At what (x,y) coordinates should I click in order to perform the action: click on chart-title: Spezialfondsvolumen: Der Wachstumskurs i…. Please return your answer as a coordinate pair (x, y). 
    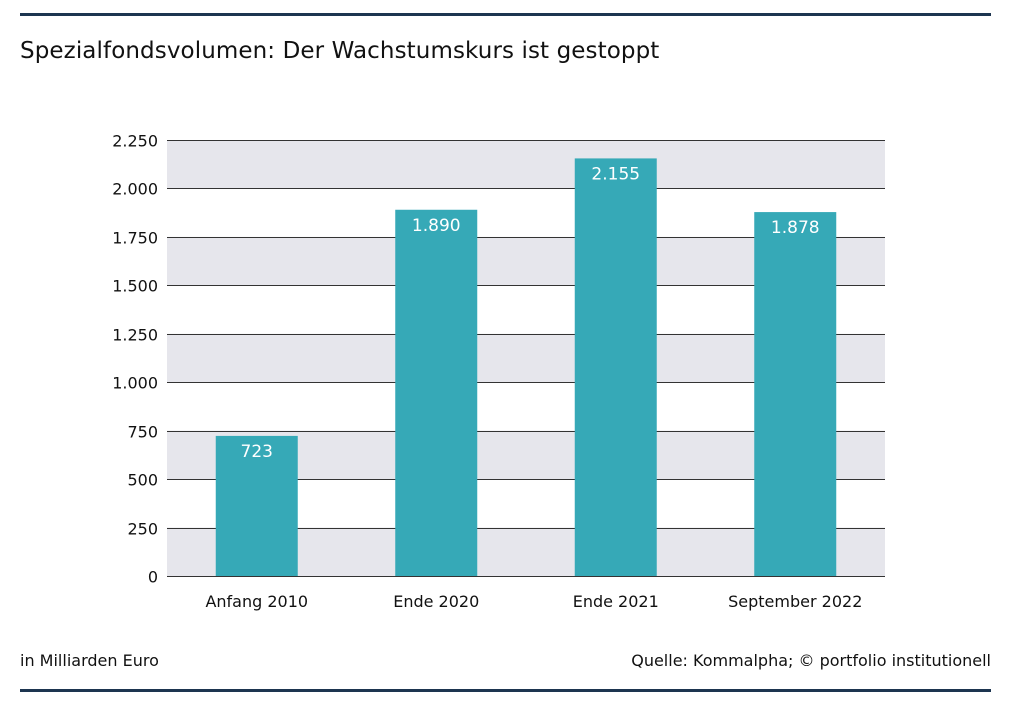
    Looking at the image, I should click on (340, 51).